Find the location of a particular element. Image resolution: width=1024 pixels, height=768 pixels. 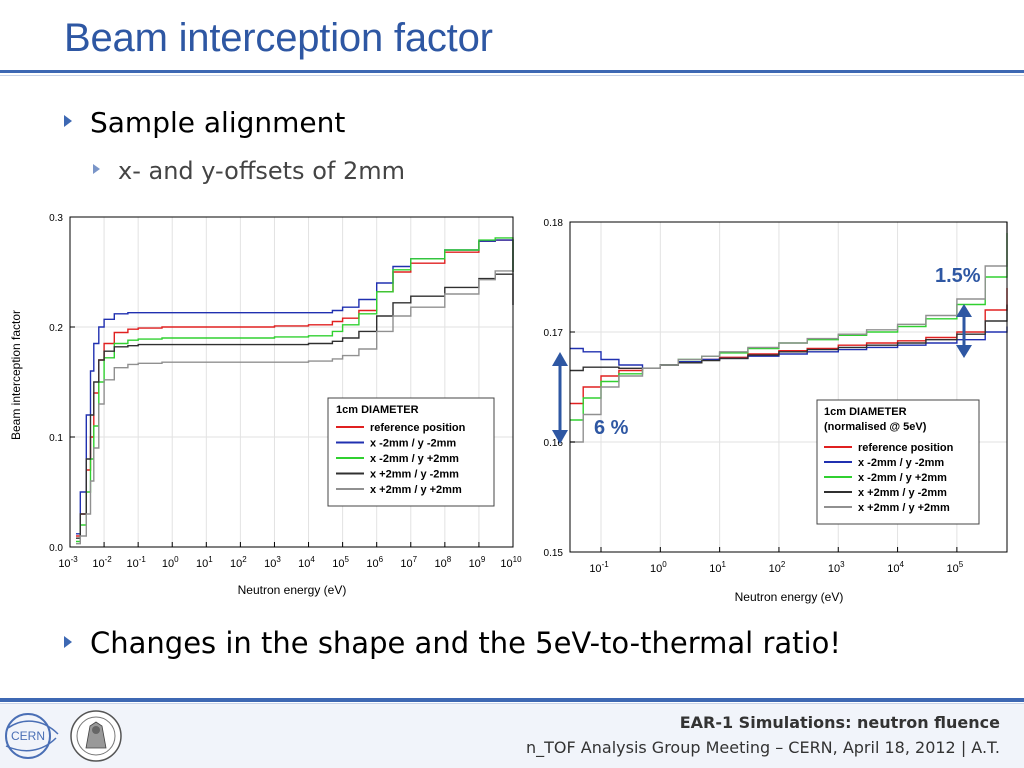

x-tick-exponent: 7 is located at coordinates (415, 559).